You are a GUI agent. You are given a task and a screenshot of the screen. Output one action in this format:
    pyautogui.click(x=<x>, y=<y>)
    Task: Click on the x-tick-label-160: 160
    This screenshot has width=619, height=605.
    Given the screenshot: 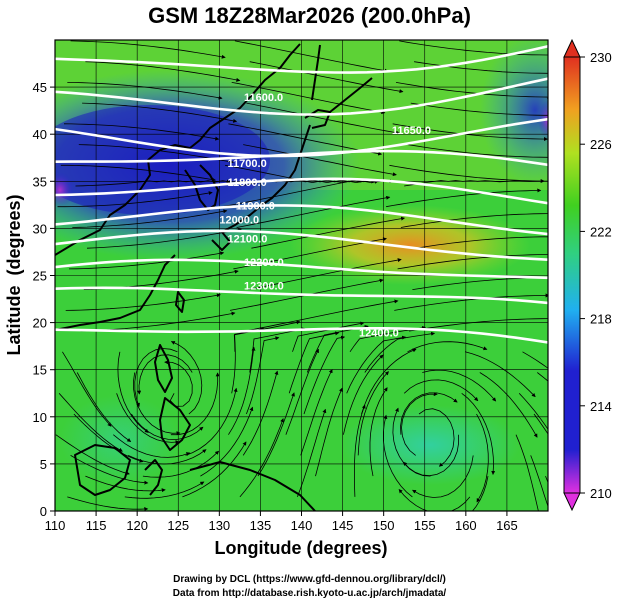 What is the action you would take?
    pyautogui.click(x=466, y=525)
    